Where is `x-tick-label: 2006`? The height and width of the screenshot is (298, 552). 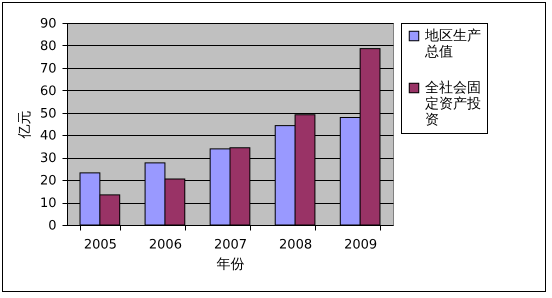
x-tick-label: 2006 is located at coordinates (165, 245).